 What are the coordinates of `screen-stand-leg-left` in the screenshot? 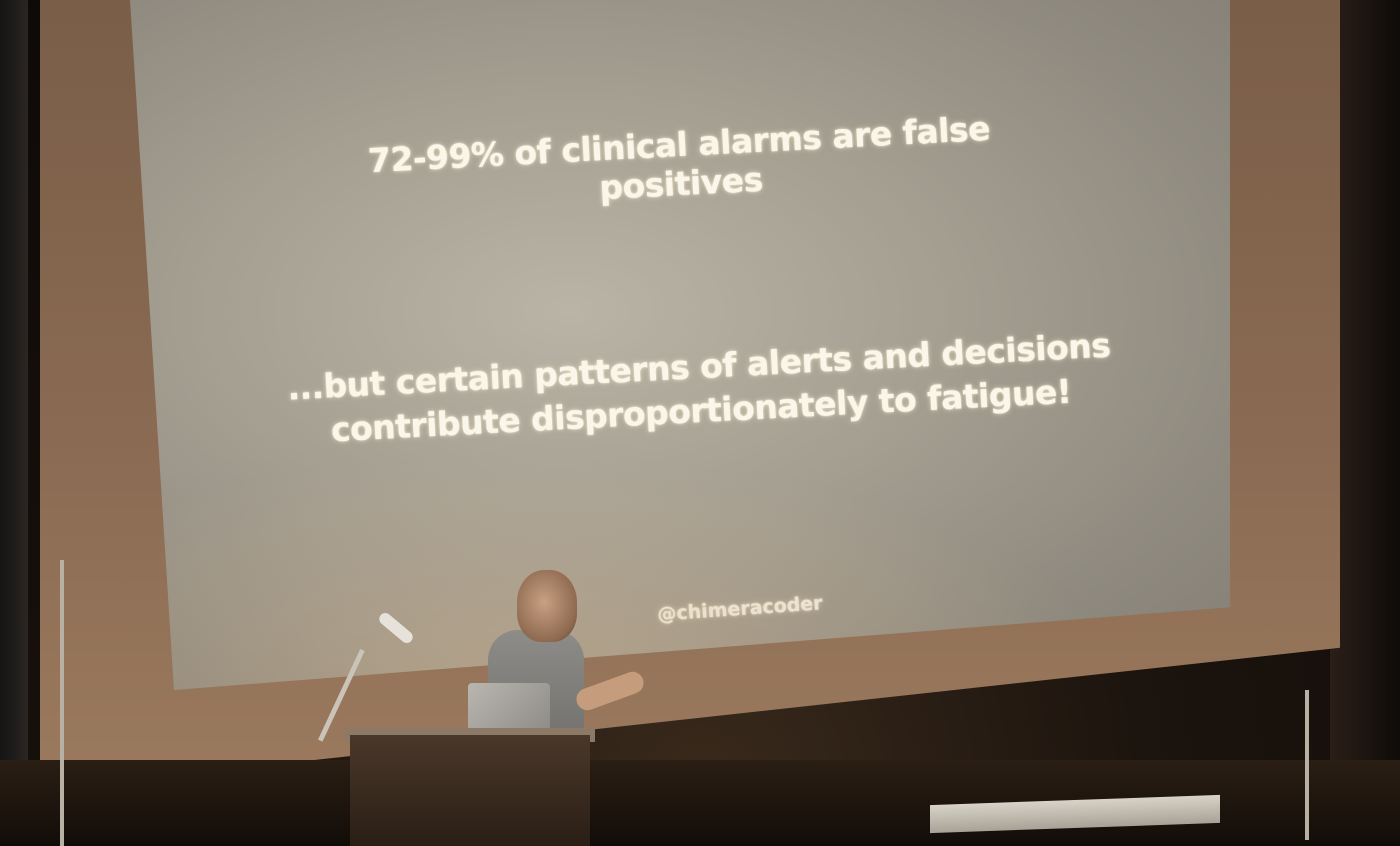 It's located at (62, 703).